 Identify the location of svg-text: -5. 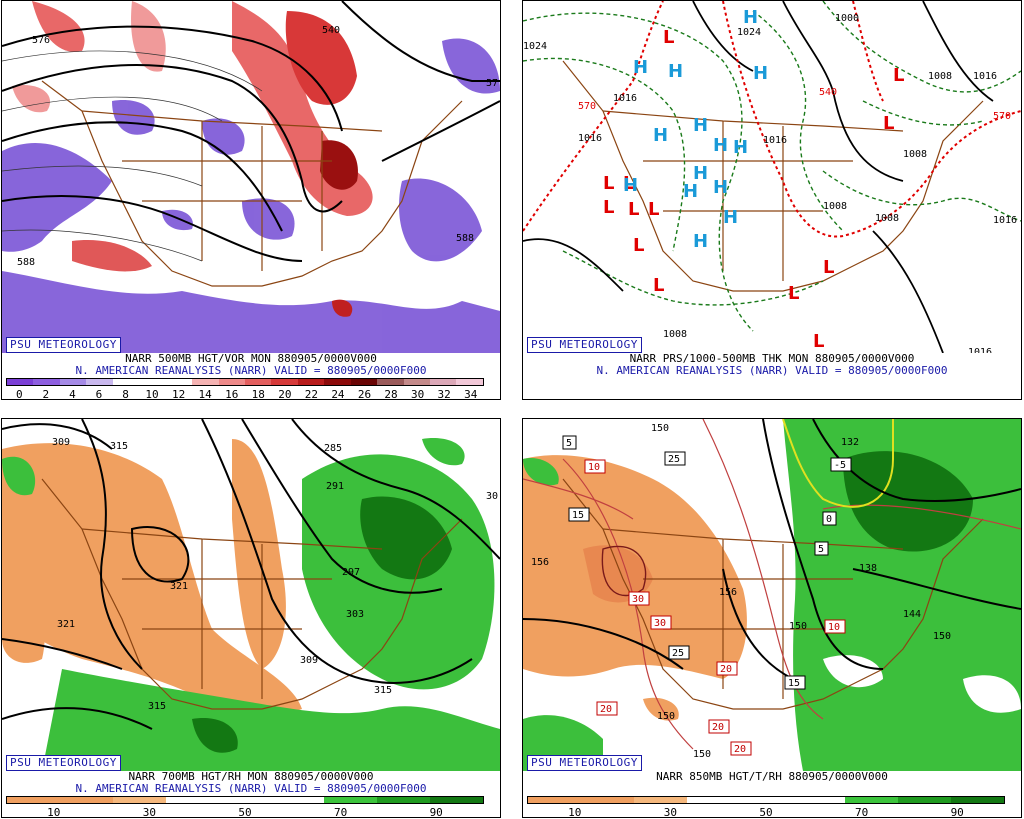
(840, 465).